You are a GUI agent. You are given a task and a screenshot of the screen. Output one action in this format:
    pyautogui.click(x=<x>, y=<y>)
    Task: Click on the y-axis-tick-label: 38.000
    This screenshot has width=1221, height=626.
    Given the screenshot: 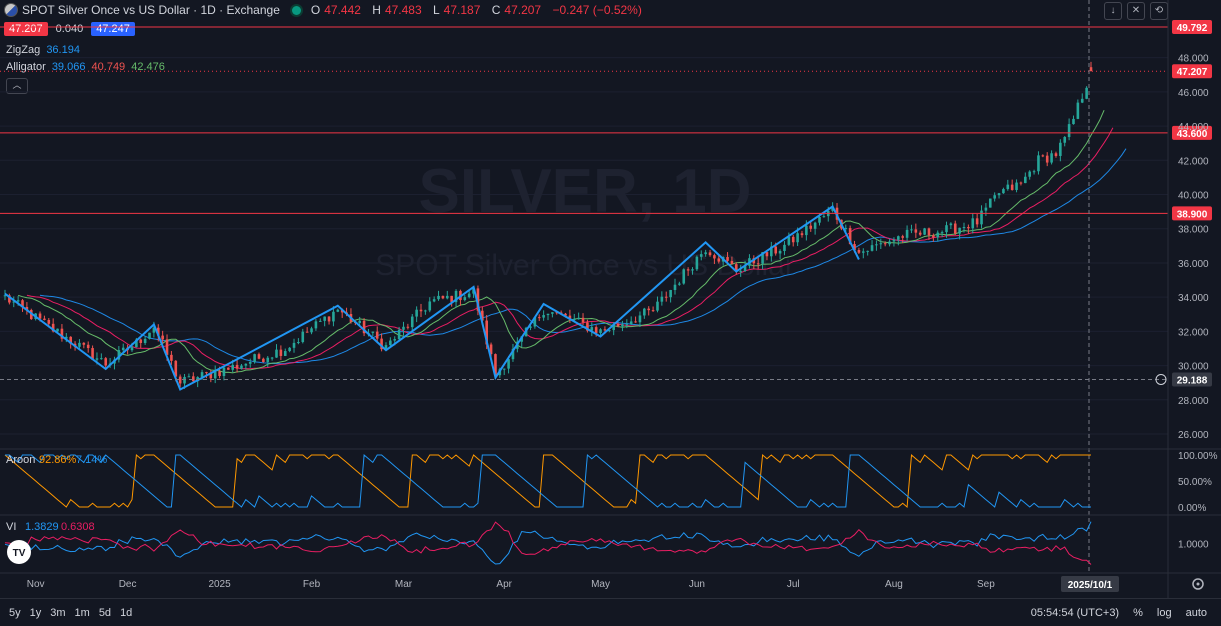 What is the action you would take?
    pyautogui.click(x=1193, y=230)
    